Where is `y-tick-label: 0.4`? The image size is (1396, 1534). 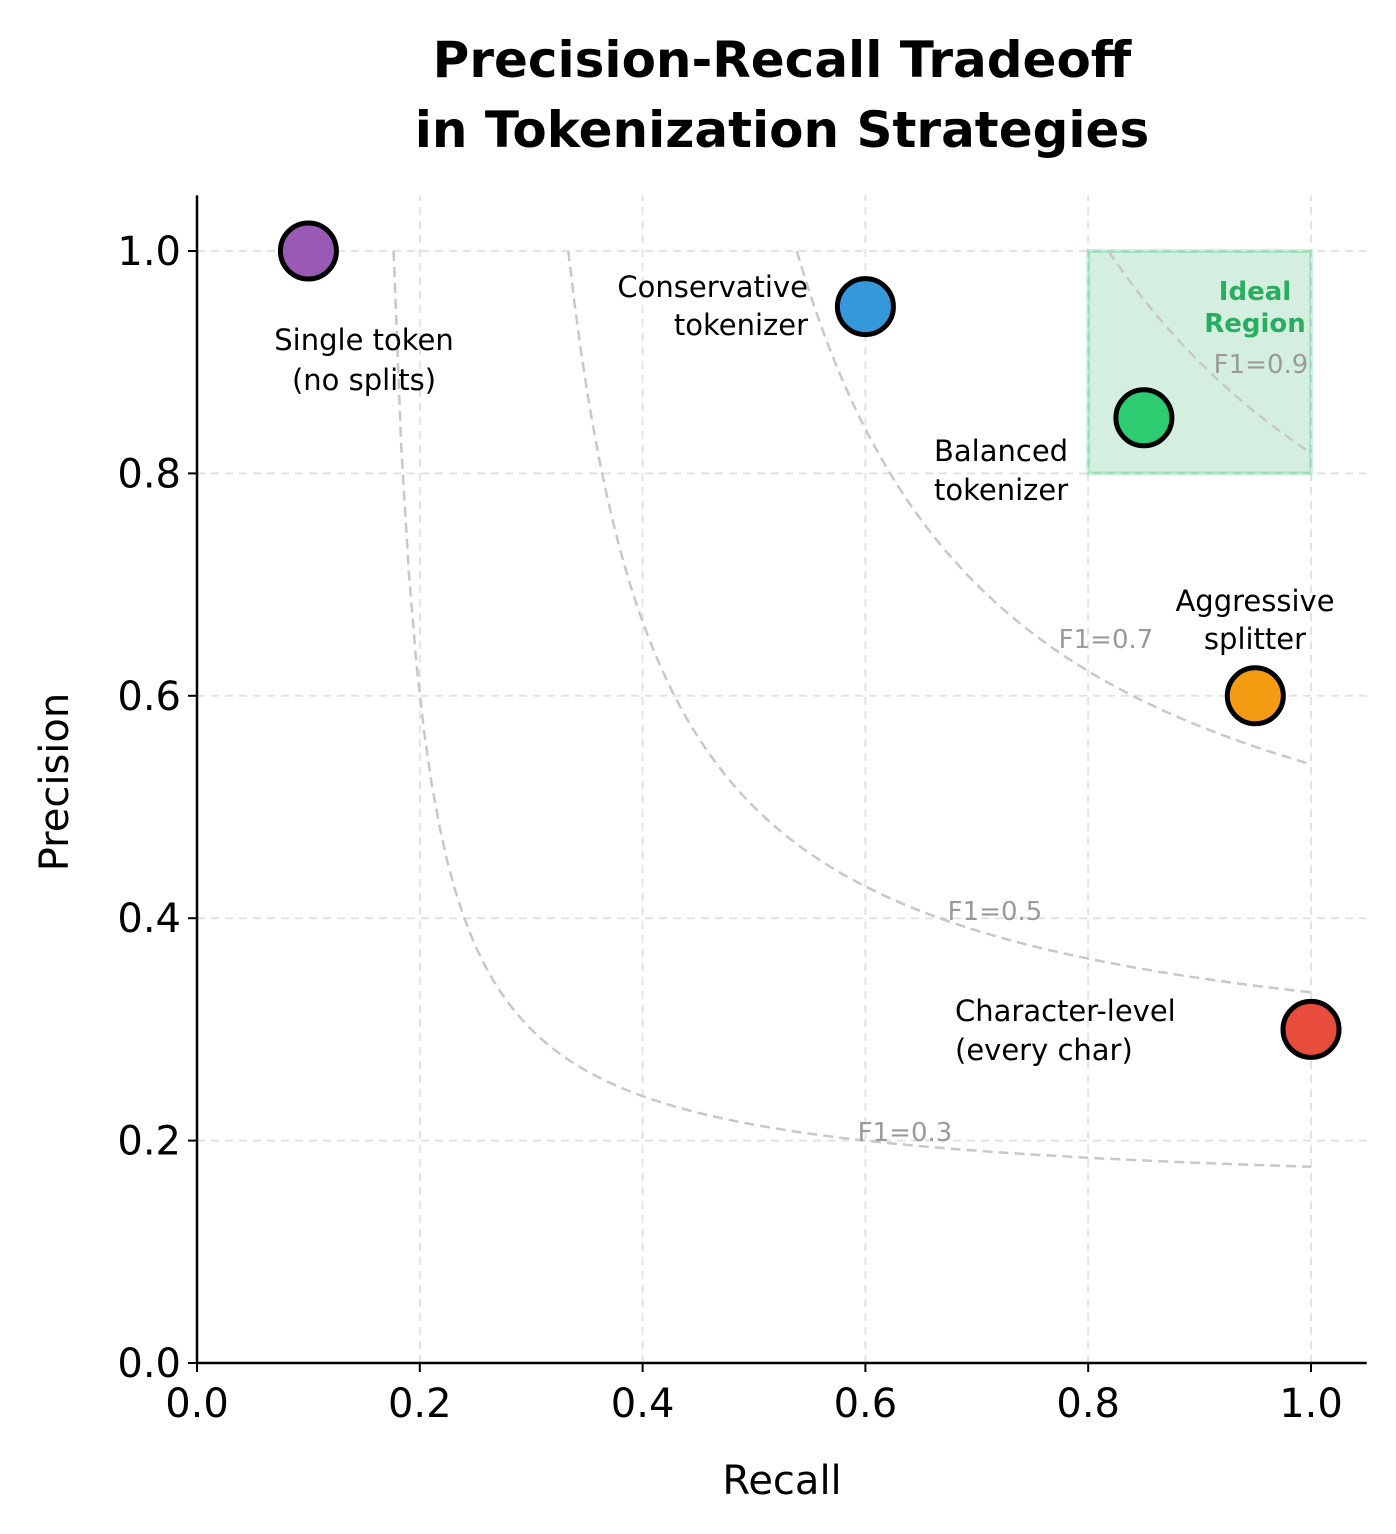 y-tick-label: 0.4 is located at coordinates (149, 919).